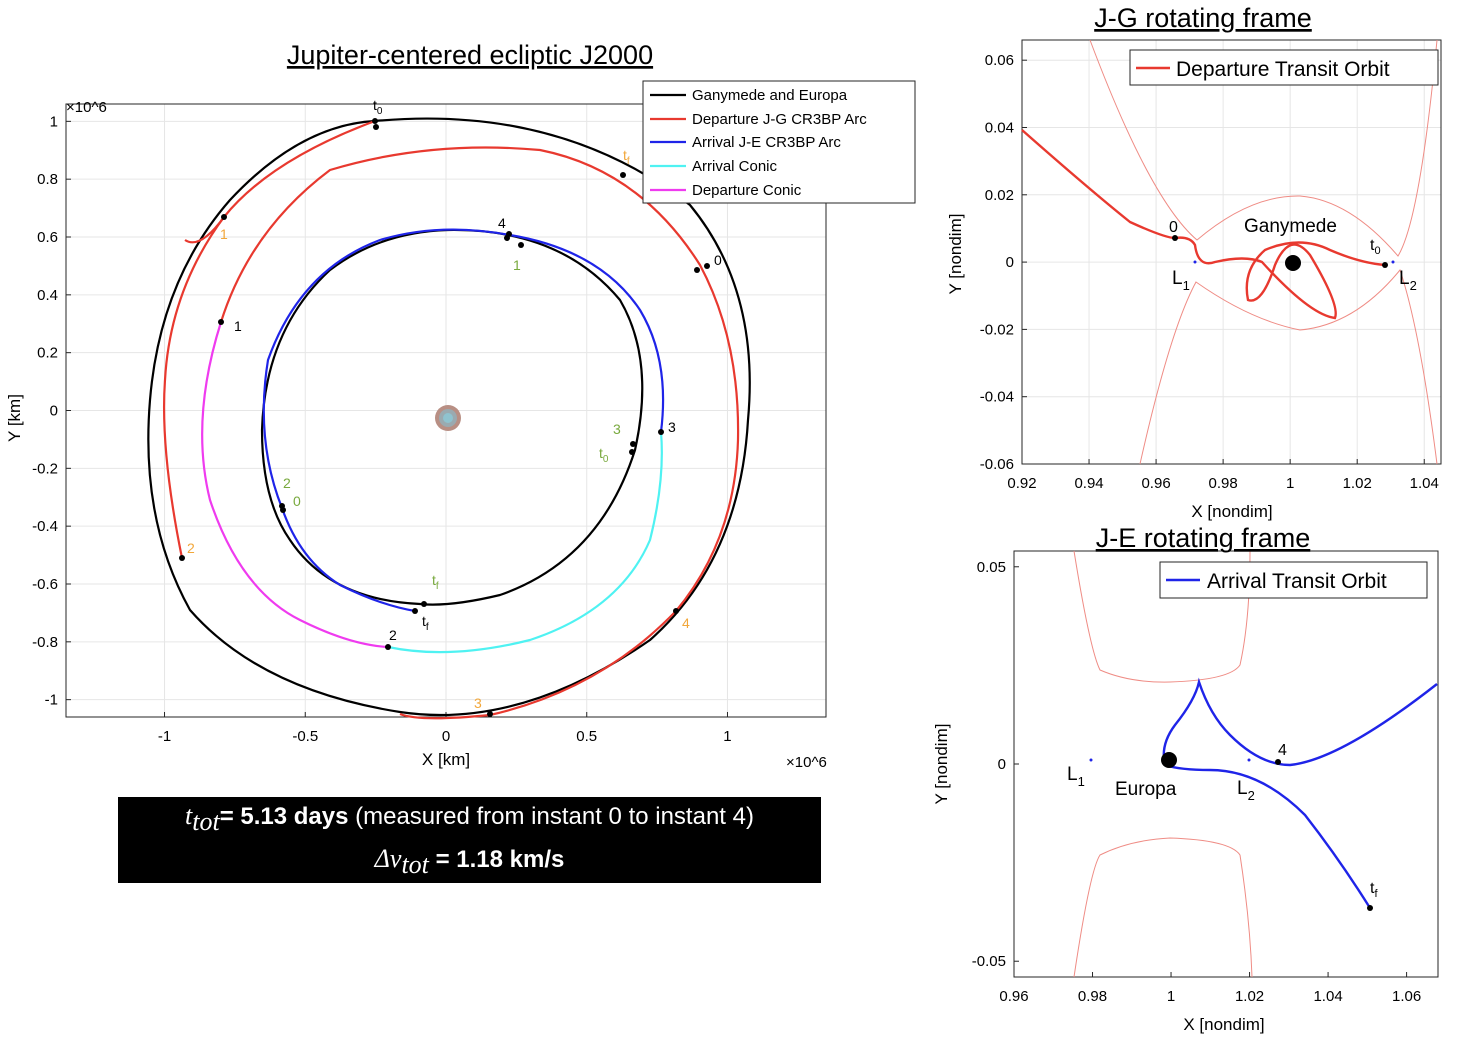 The image size is (1464, 1038). I want to click on ecliptic-y-tick-label: -0.4, so click(45, 526).